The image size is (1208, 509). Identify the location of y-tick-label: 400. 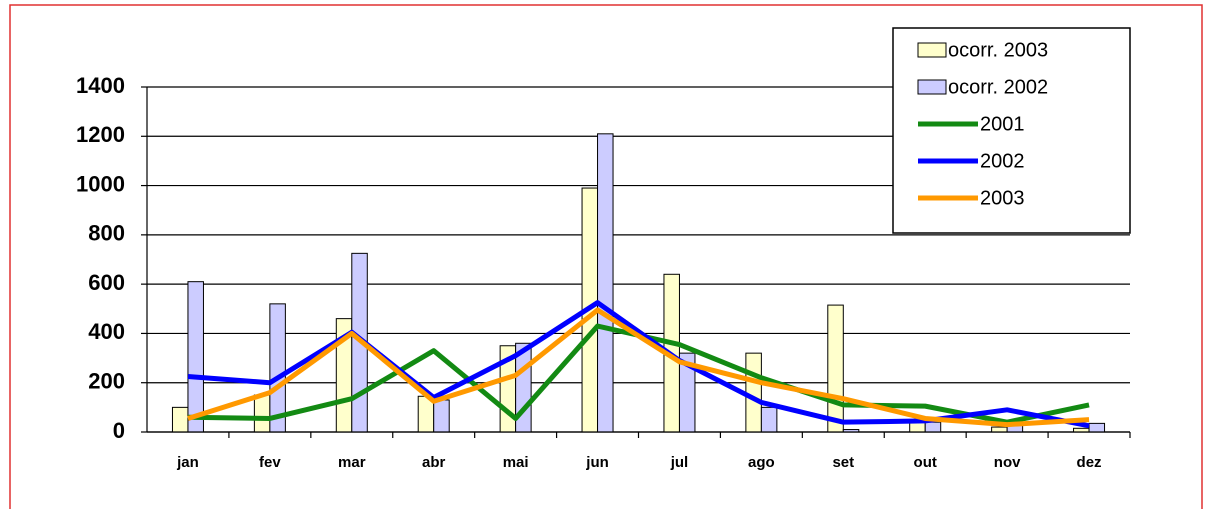
(106, 331).